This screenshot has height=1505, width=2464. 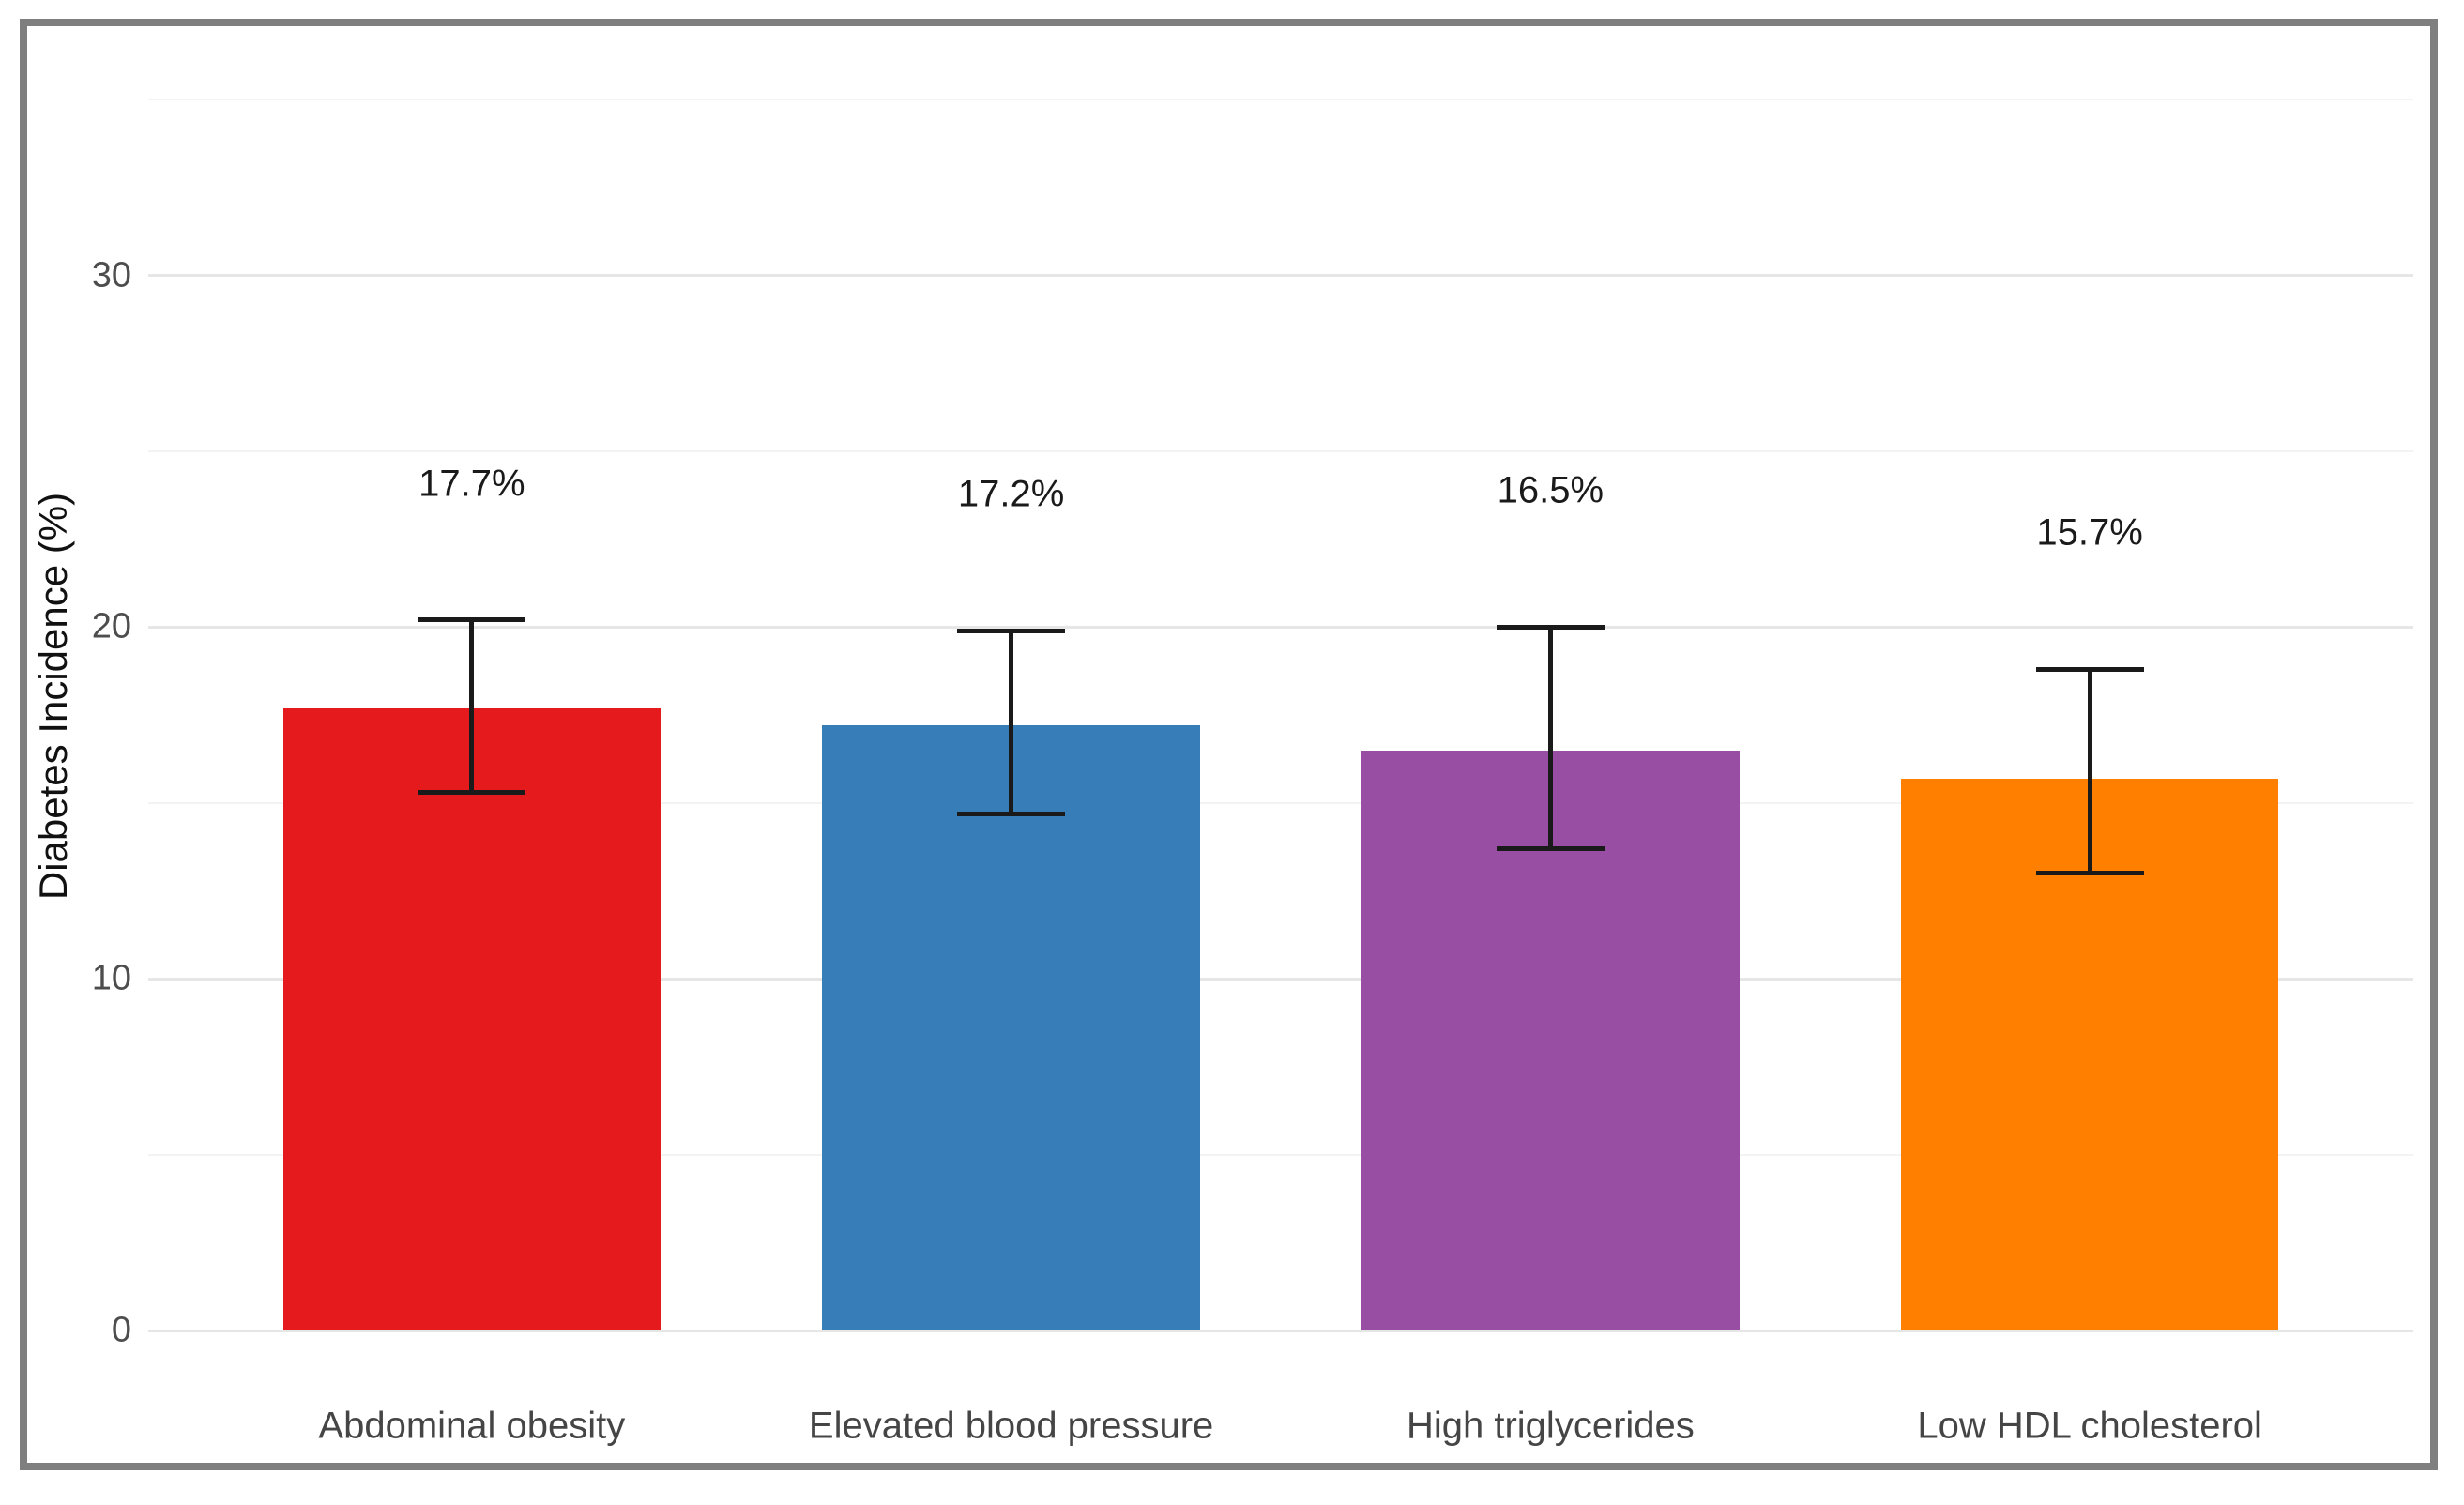 What do you see at coordinates (472, 1426) in the screenshot?
I see `x-axis-category-label: Abdominal obesity` at bounding box center [472, 1426].